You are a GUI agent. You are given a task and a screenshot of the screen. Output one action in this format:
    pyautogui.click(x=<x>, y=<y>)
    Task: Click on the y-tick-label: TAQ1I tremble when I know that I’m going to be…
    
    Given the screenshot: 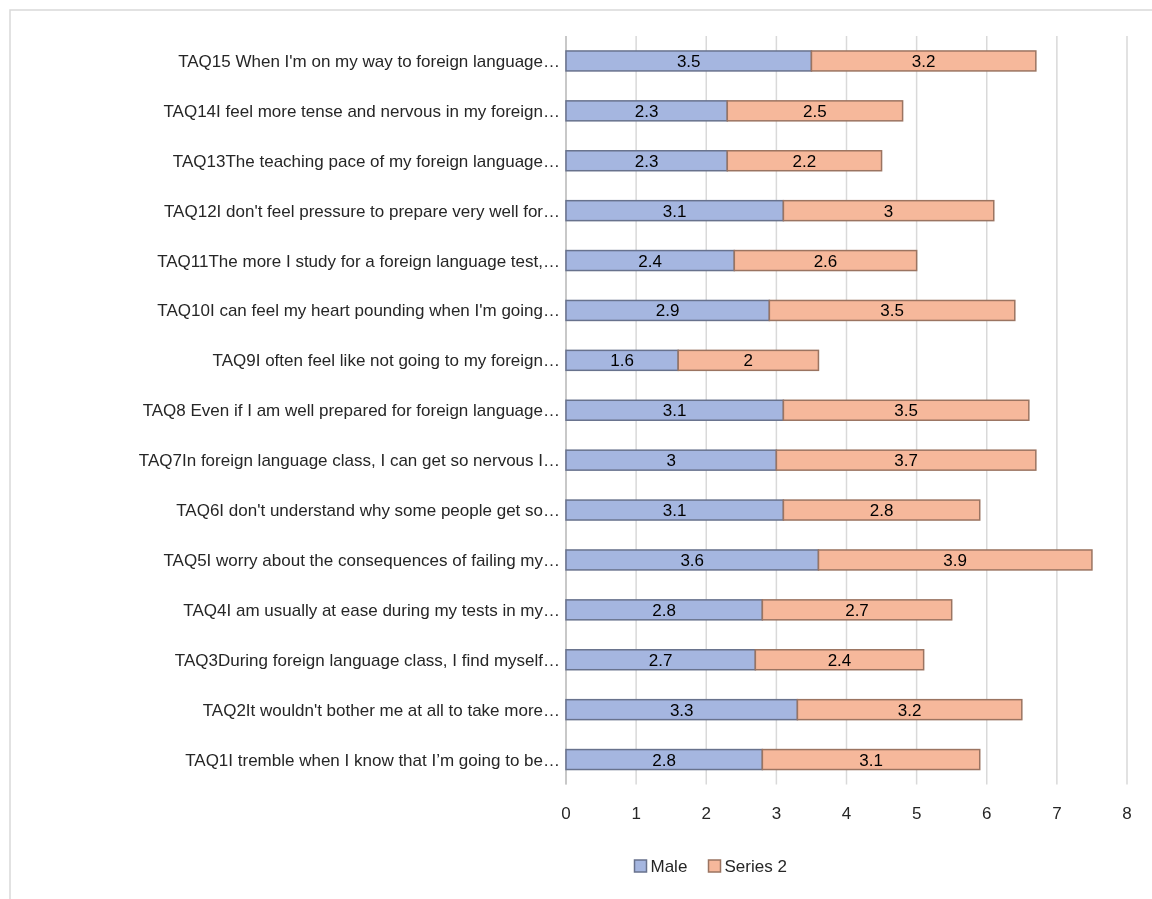 What is the action you would take?
    pyautogui.click(x=372, y=760)
    